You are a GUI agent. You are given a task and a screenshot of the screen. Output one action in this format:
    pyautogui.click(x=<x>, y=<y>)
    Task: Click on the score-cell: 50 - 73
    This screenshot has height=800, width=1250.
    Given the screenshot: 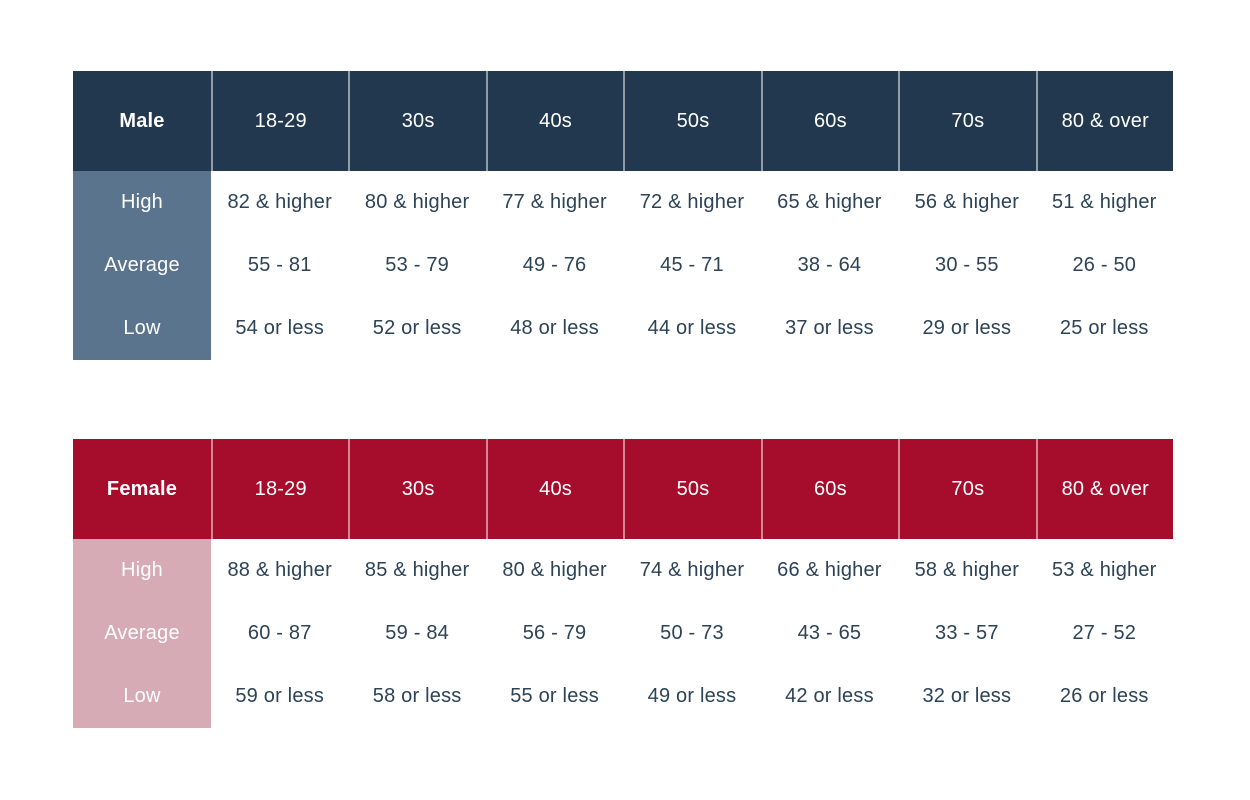 What is the action you would take?
    pyautogui.click(x=692, y=633)
    